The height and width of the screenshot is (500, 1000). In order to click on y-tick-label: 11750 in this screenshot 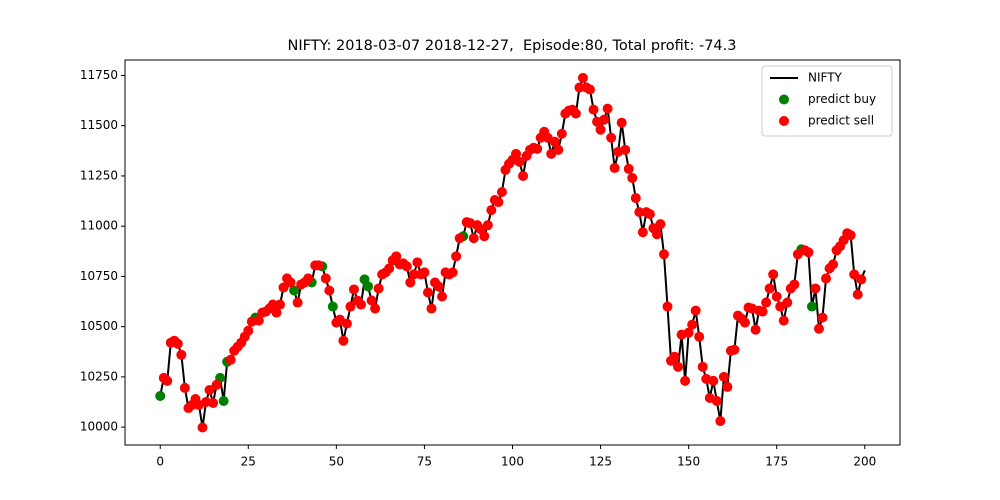, I will do `click(99, 75)`.